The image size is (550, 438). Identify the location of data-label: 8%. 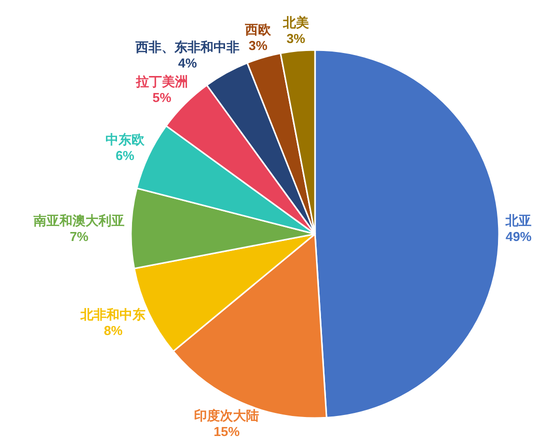
(114, 330).